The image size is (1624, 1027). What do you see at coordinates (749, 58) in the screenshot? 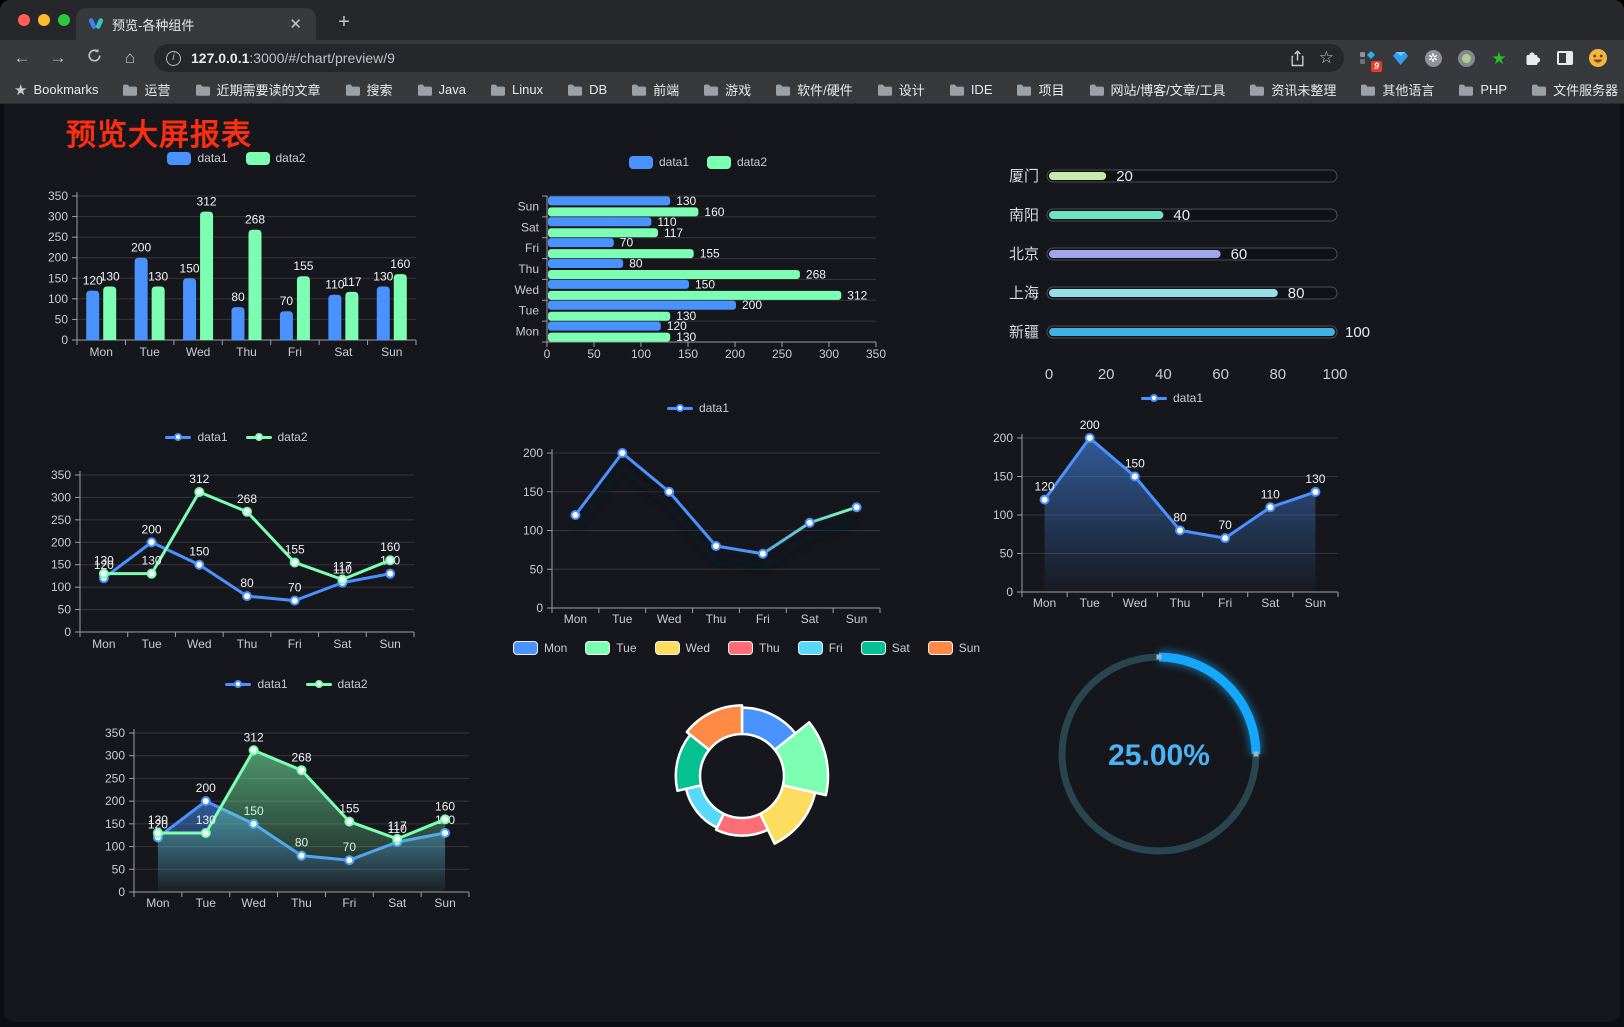
I see `address-bar: i 127.0.0.1:3000/#/chart/preview/9 ☆` at bounding box center [749, 58].